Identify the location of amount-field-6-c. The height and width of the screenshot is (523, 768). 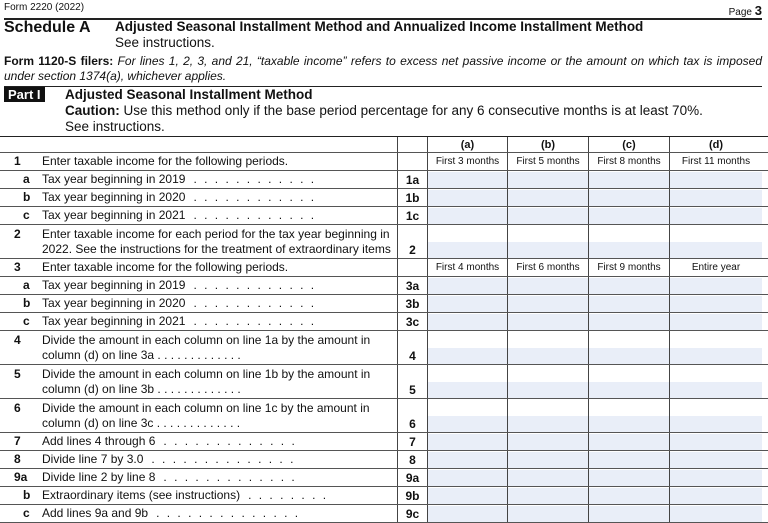
(629, 415).